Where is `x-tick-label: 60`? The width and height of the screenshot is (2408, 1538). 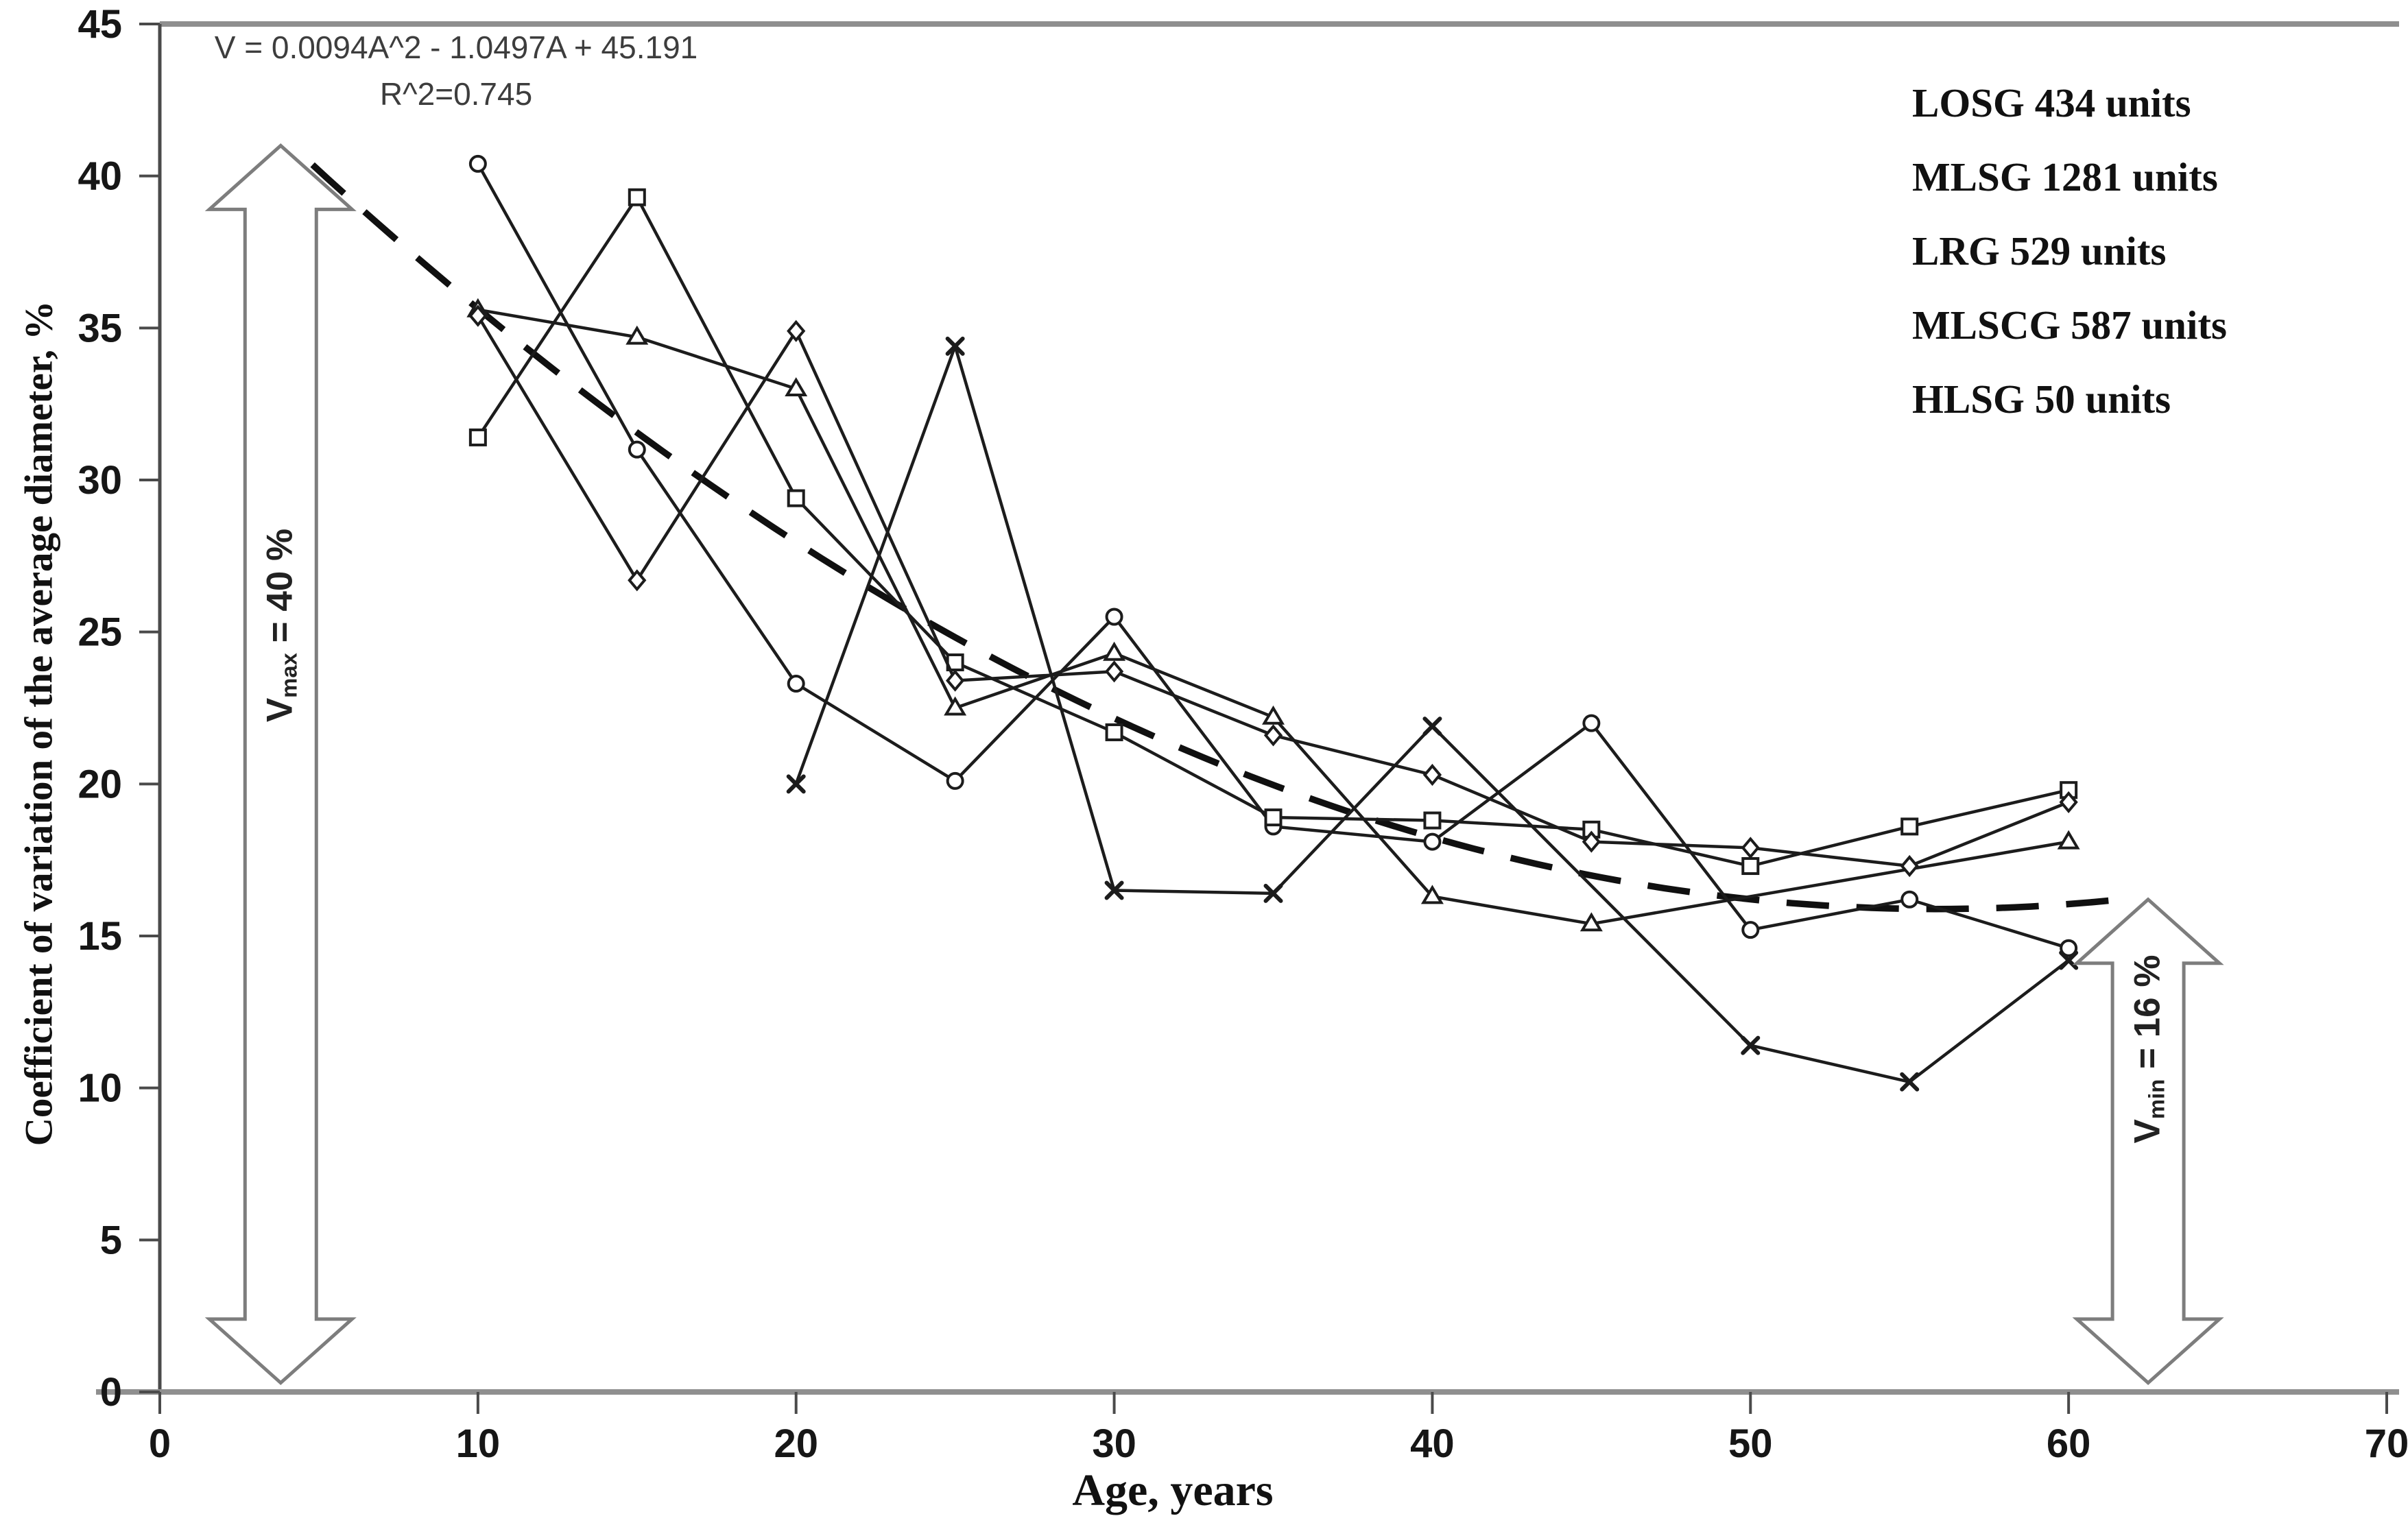 x-tick-label: 60 is located at coordinates (2069, 1443).